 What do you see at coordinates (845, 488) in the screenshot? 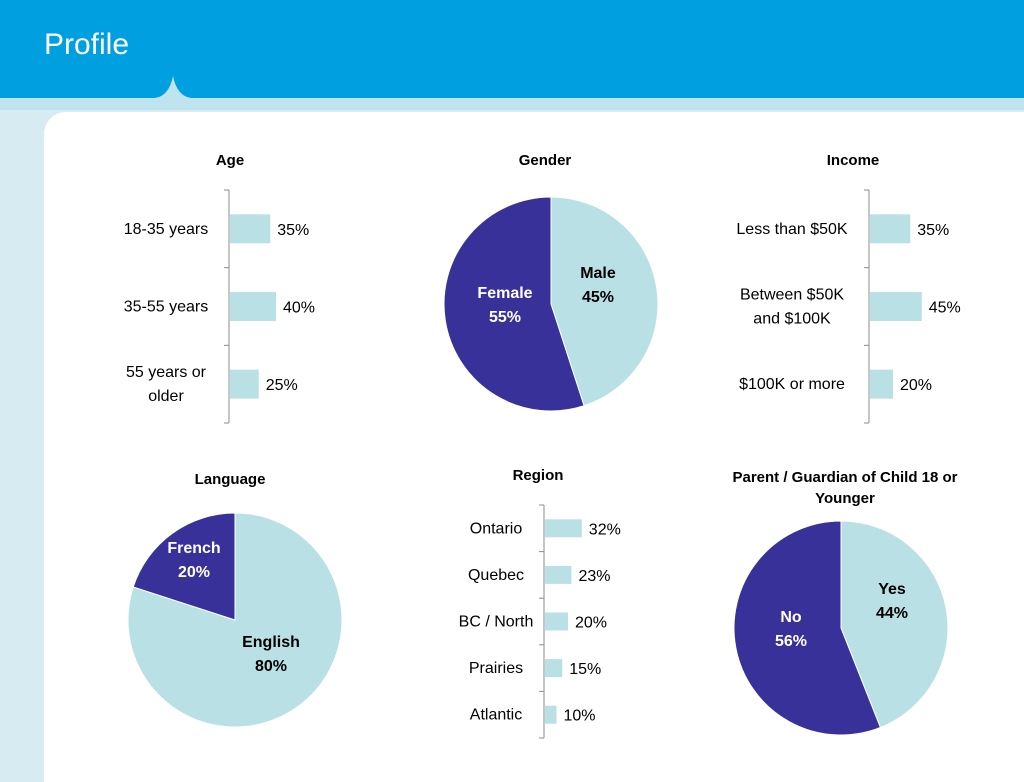
I see `parent-chart-title: Parent / Guardian of Child 18 or Younger` at bounding box center [845, 488].